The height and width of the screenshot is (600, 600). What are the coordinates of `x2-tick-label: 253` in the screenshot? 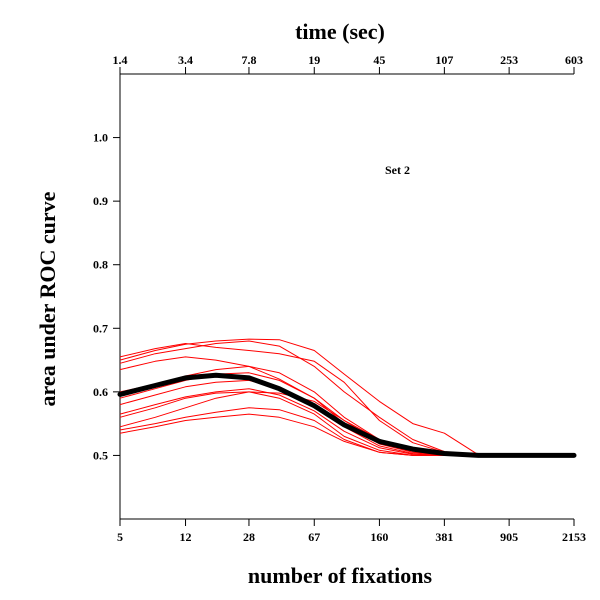 It's located at (509, 60).